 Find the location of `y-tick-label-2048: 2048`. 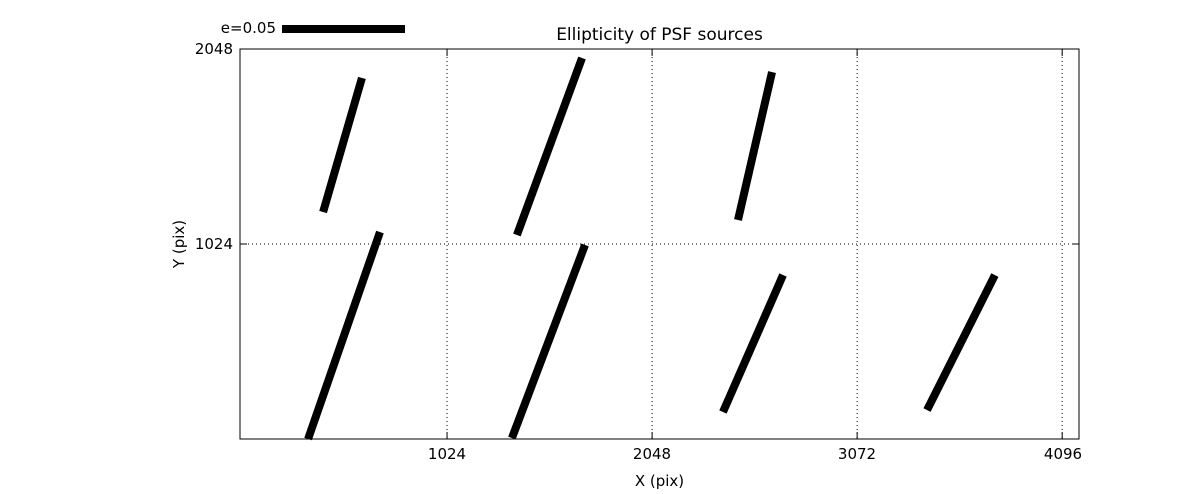

y-tick-label-2048: 2048 is located at coordinates (214, 49).